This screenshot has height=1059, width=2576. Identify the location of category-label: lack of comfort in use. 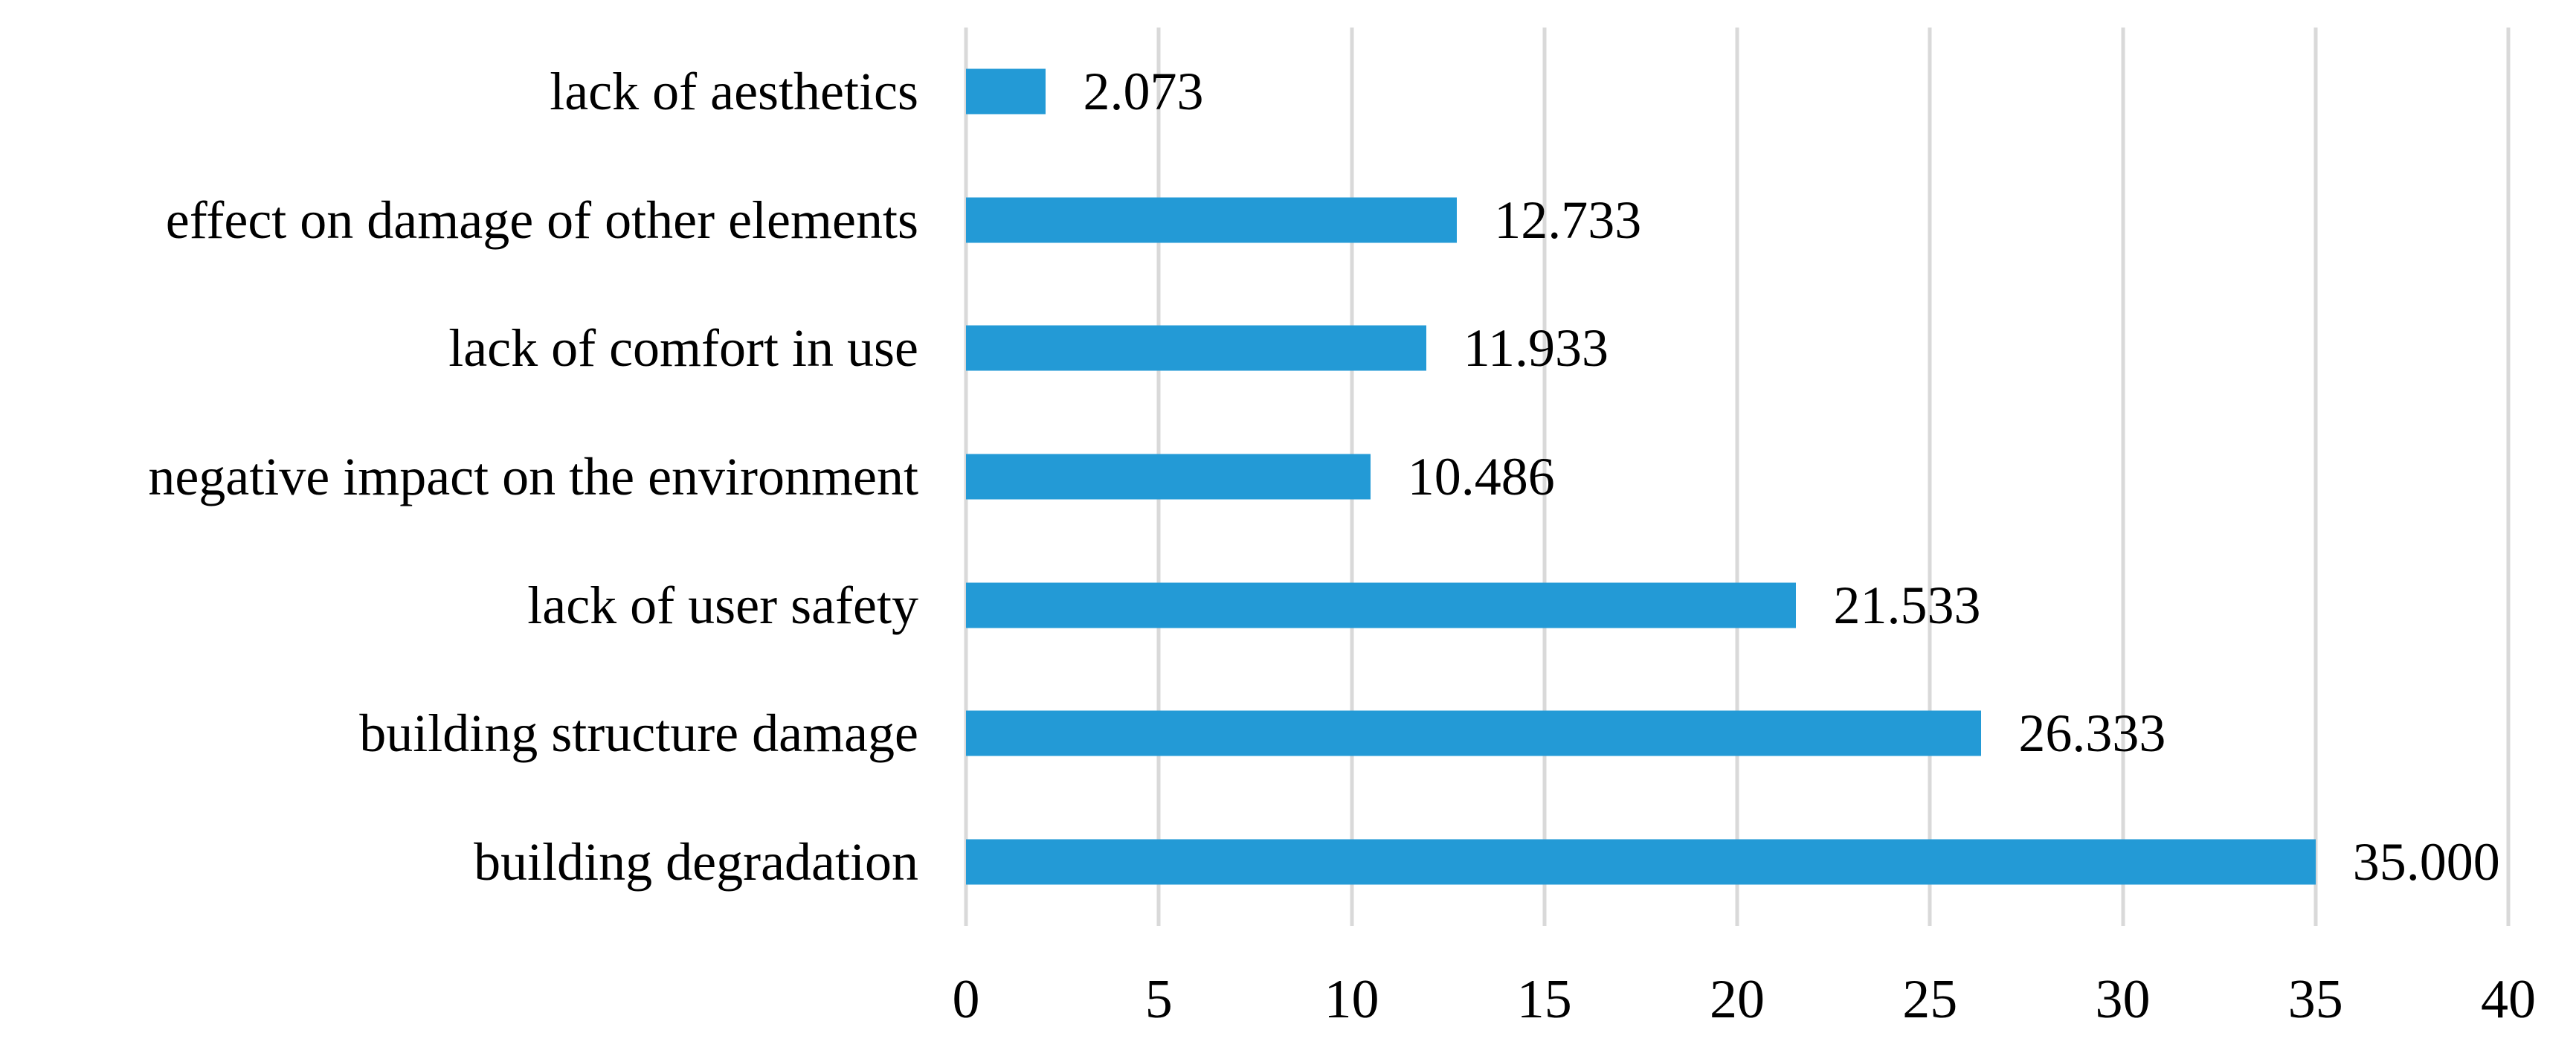
(683, 348).